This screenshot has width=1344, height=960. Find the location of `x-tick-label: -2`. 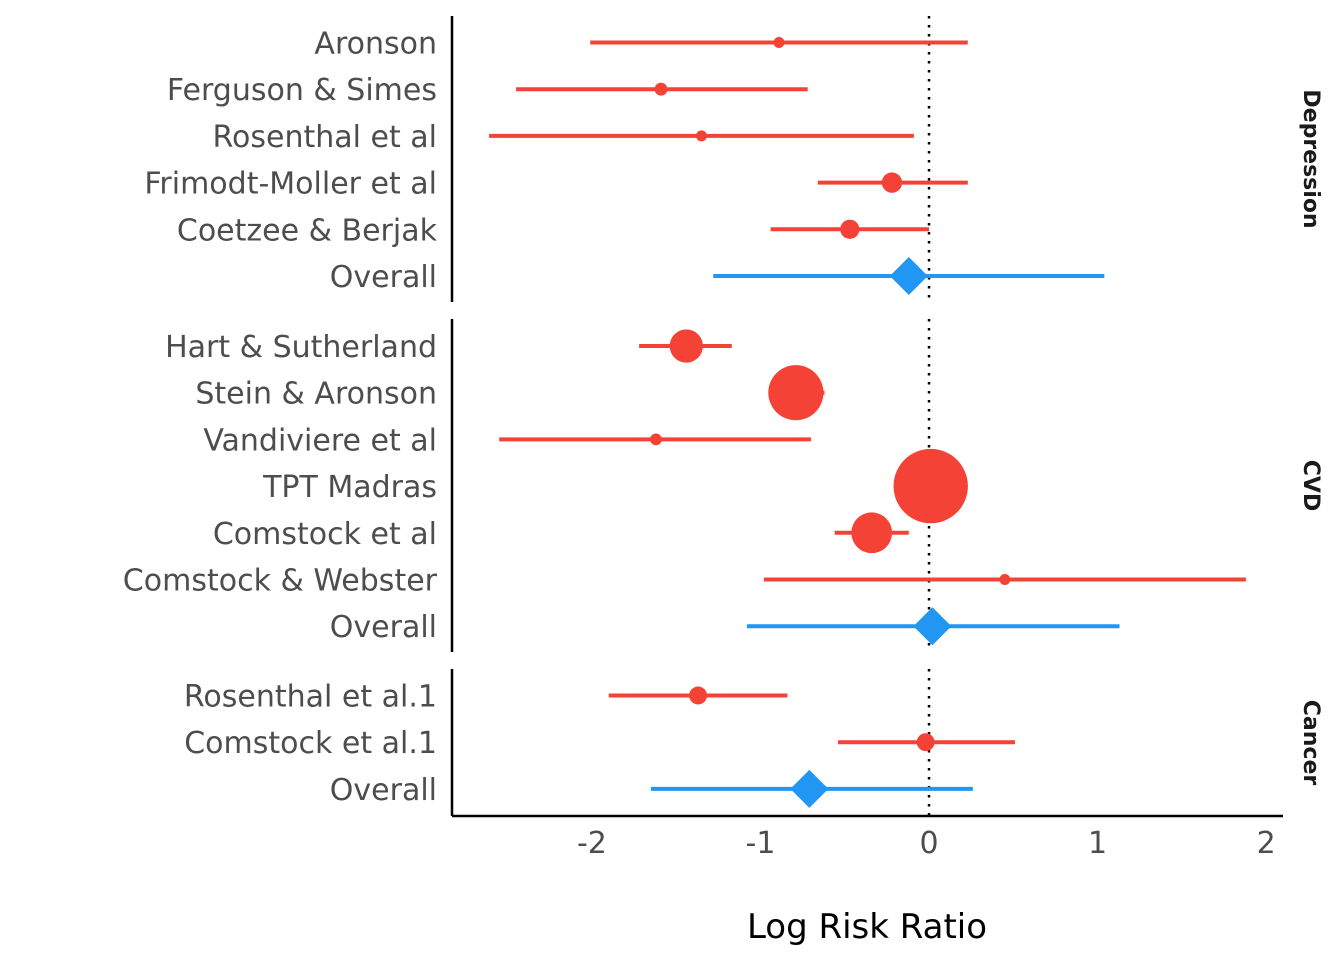

x-tick-label: -2 is located at coordinates (592, 843).